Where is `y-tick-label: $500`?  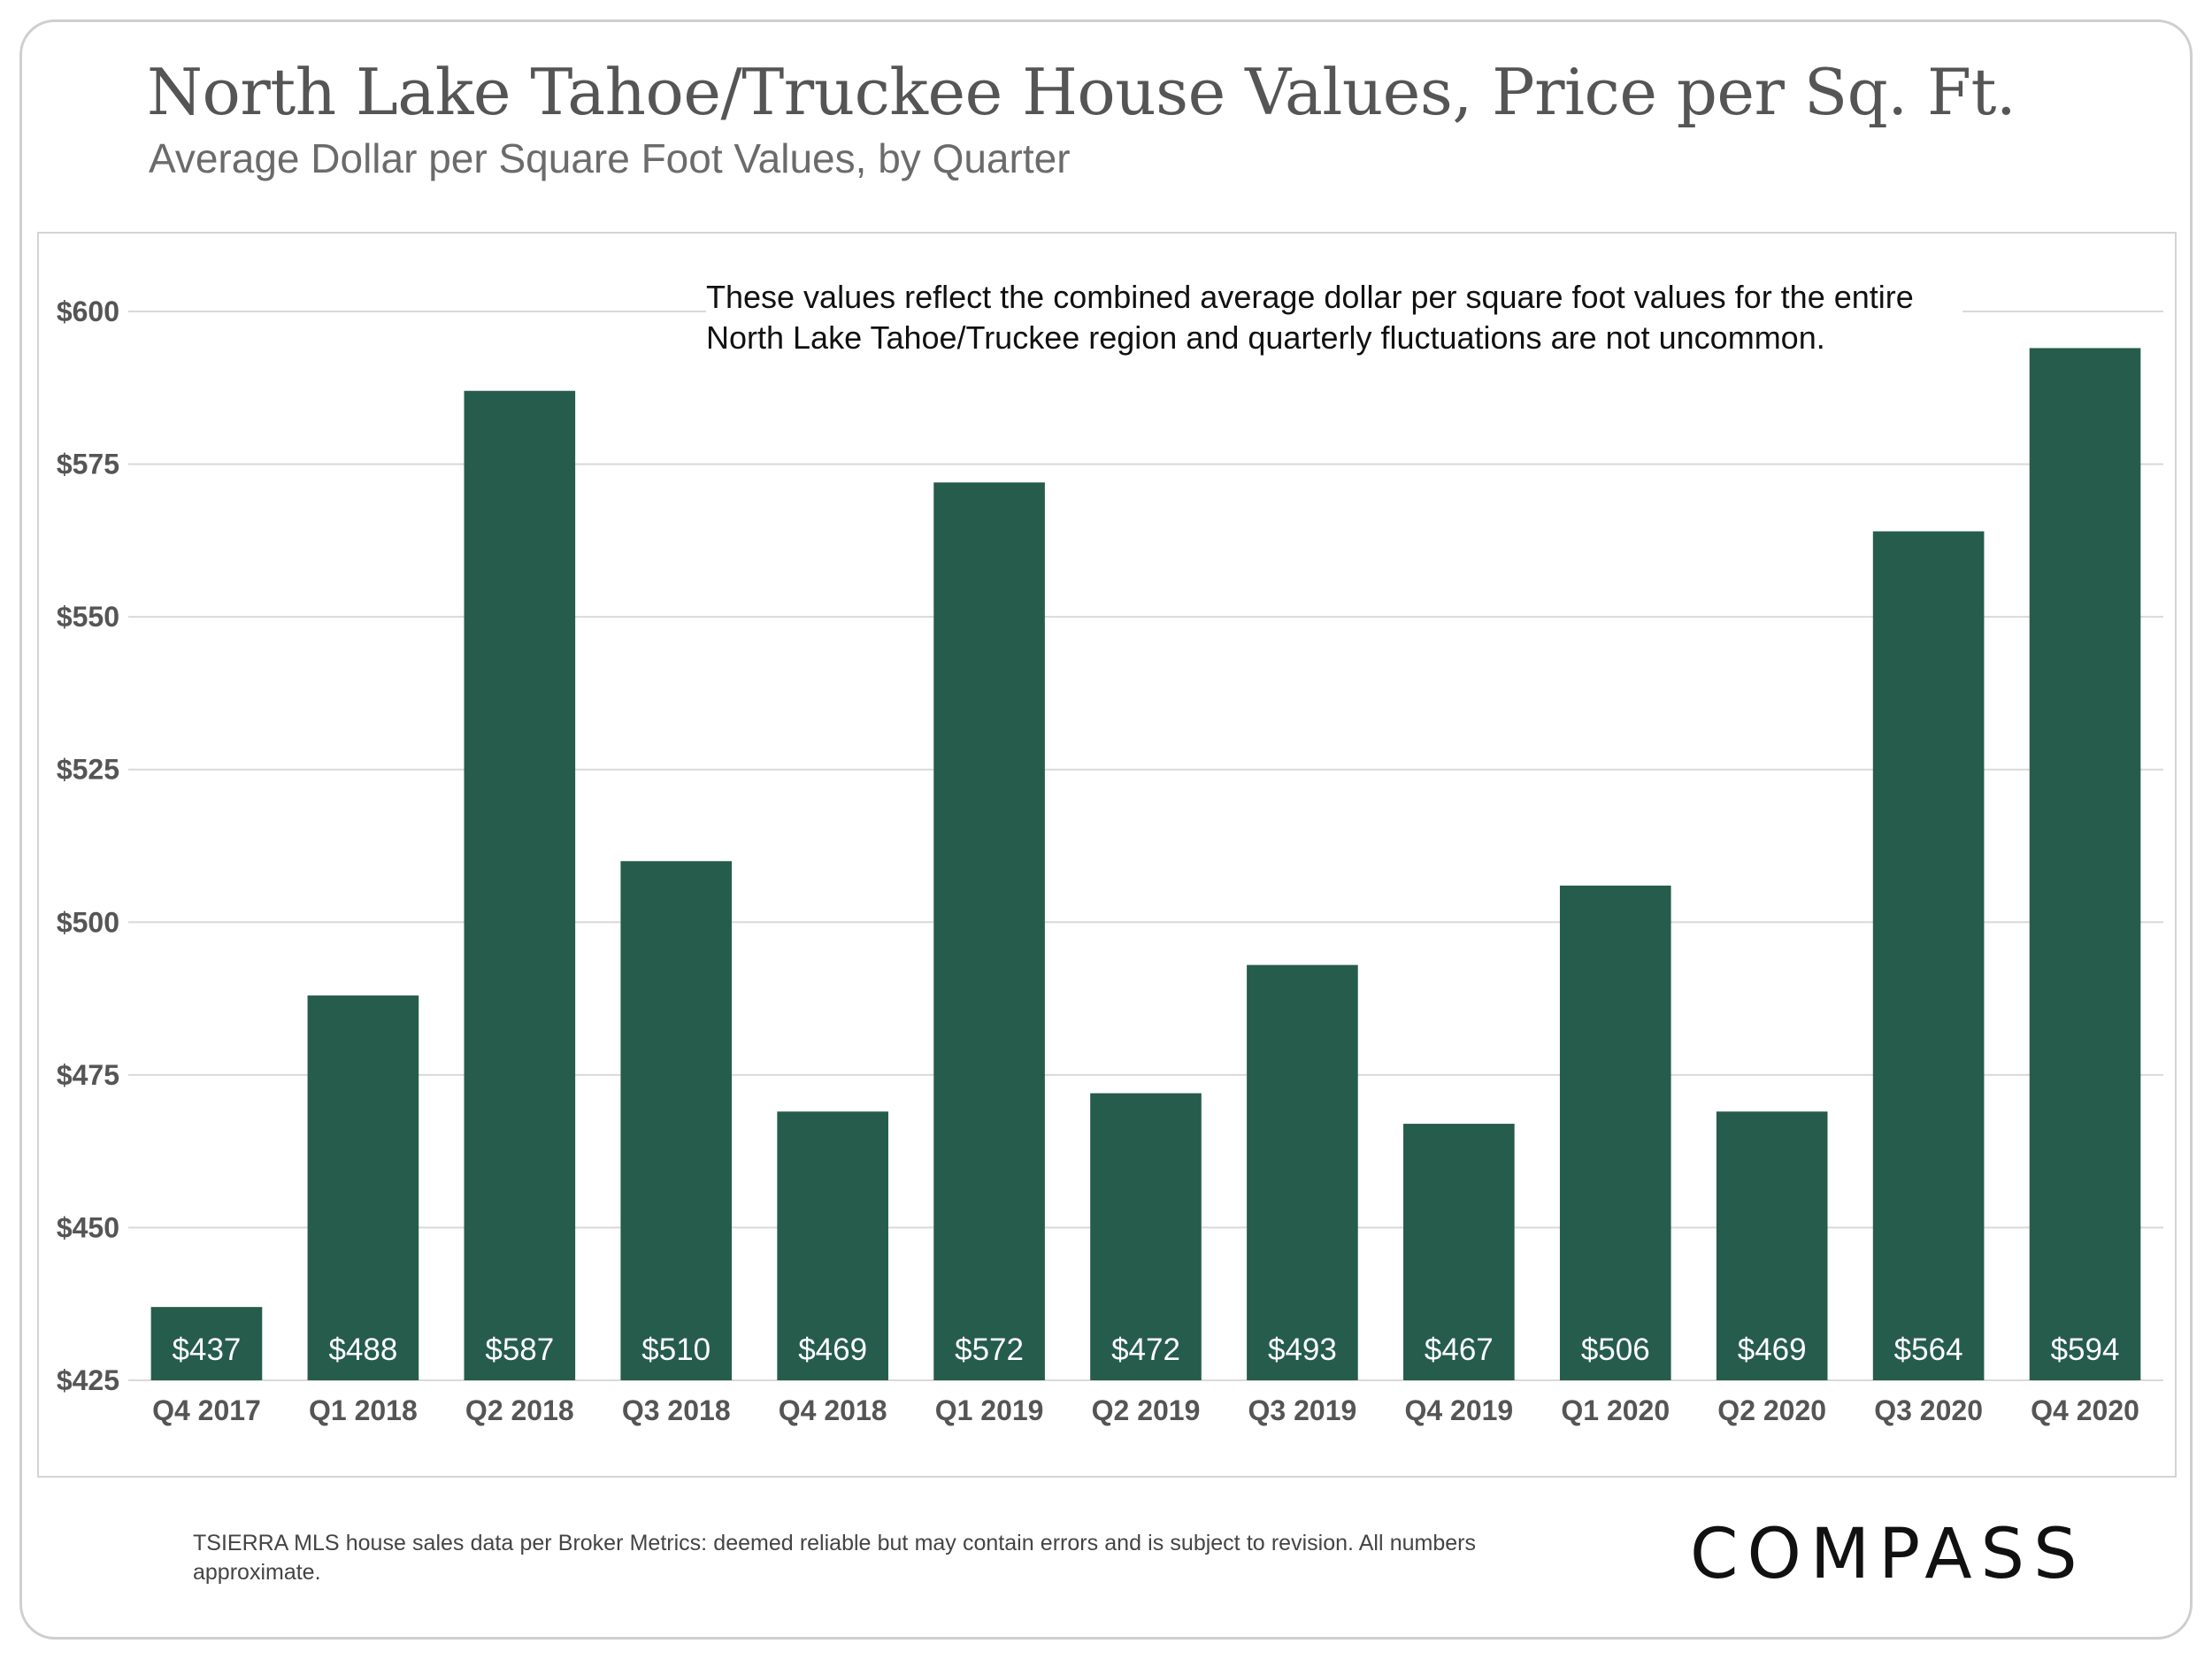 y-tick-label: $500 is located at coordinates (88, 922).